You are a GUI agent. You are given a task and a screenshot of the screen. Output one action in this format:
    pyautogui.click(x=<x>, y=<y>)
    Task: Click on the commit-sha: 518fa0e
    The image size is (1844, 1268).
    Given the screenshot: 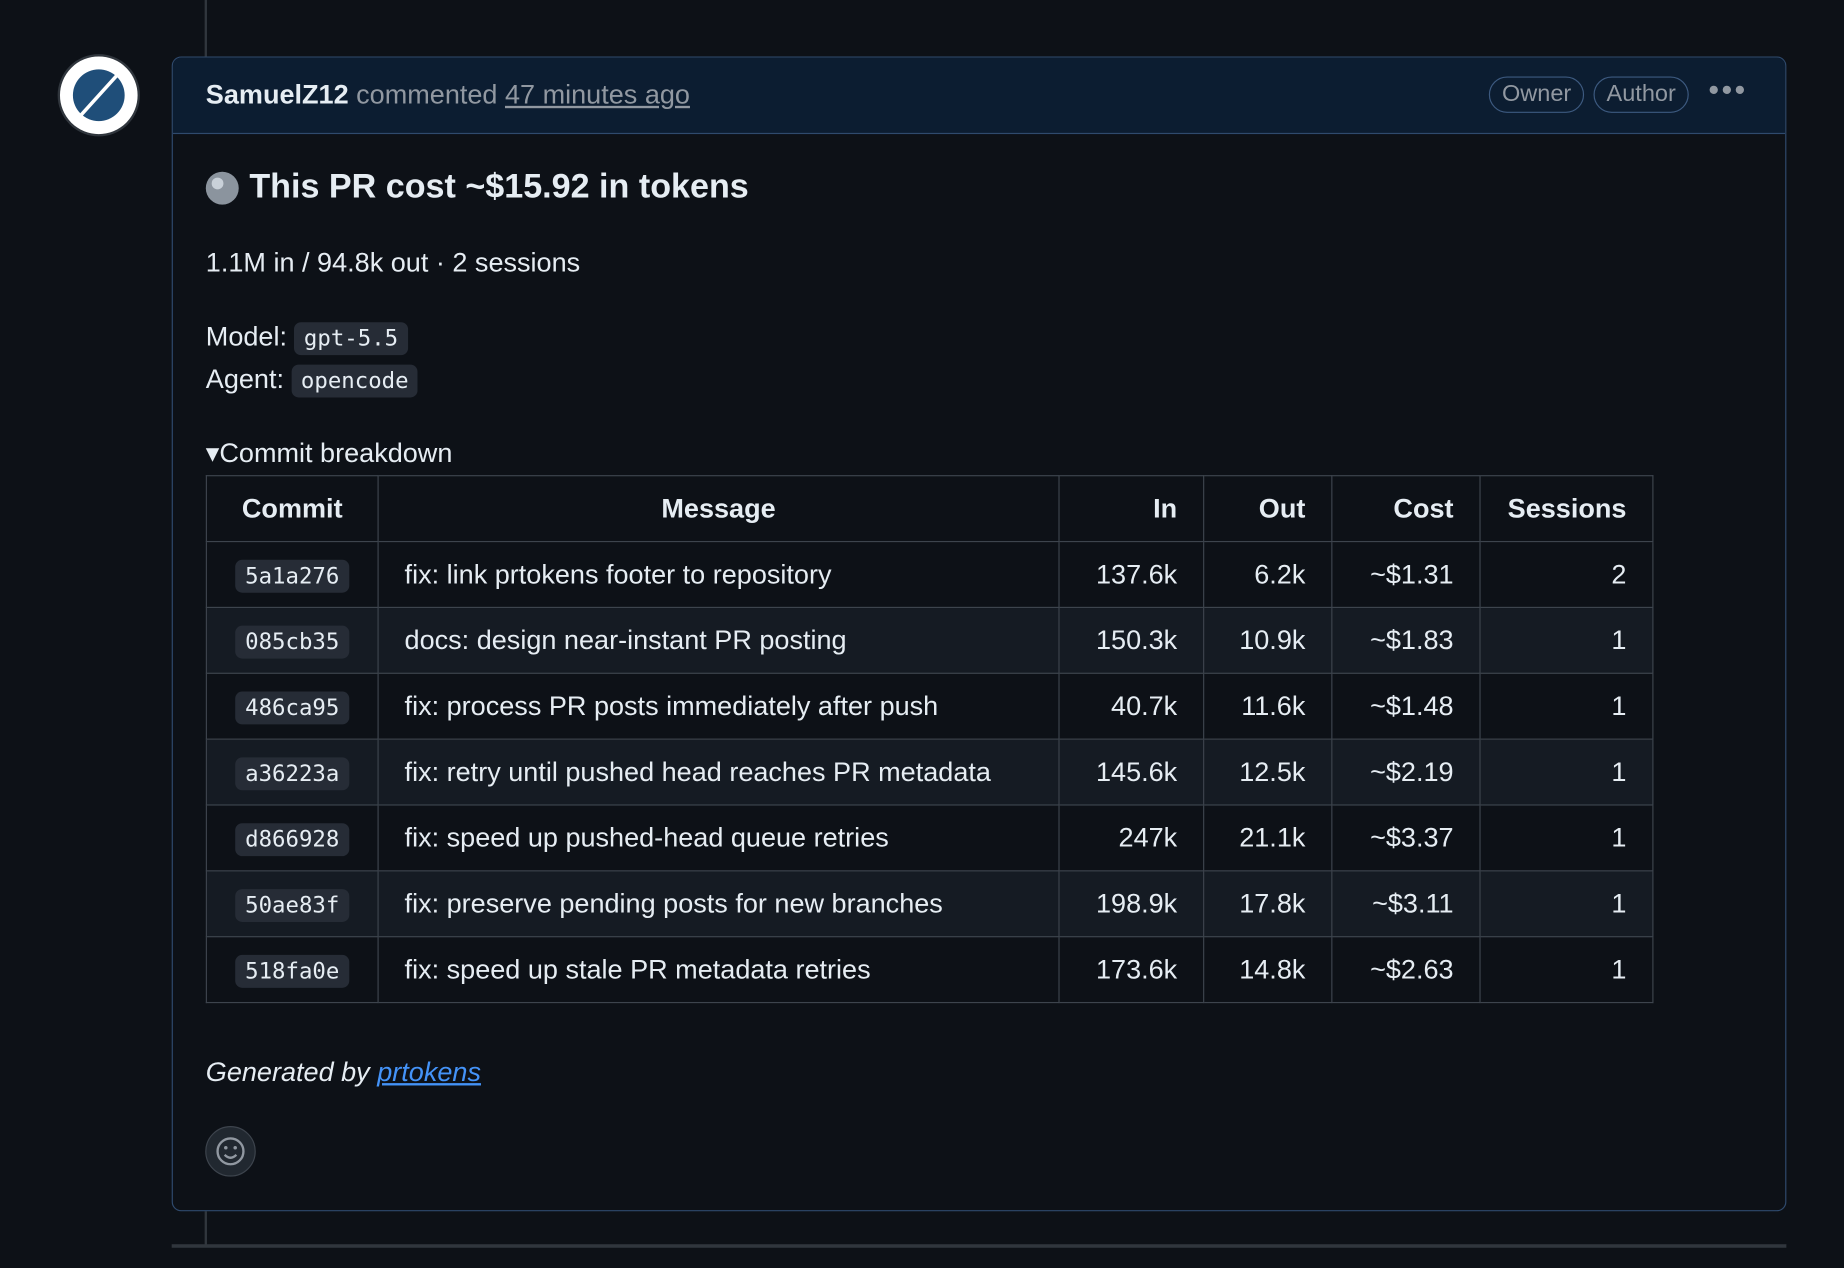 What is the action you would take?
    pyautogui.click(x=292, y=971)
    